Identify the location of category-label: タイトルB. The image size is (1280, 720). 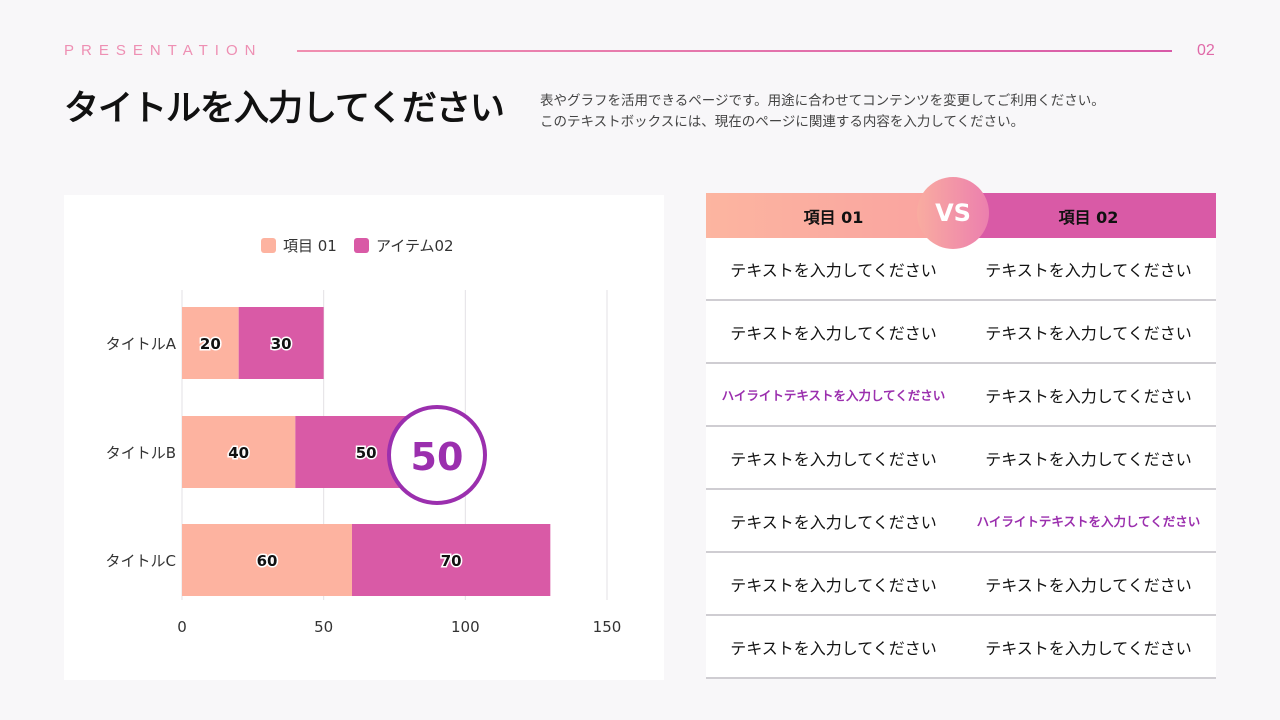
(141, 453).